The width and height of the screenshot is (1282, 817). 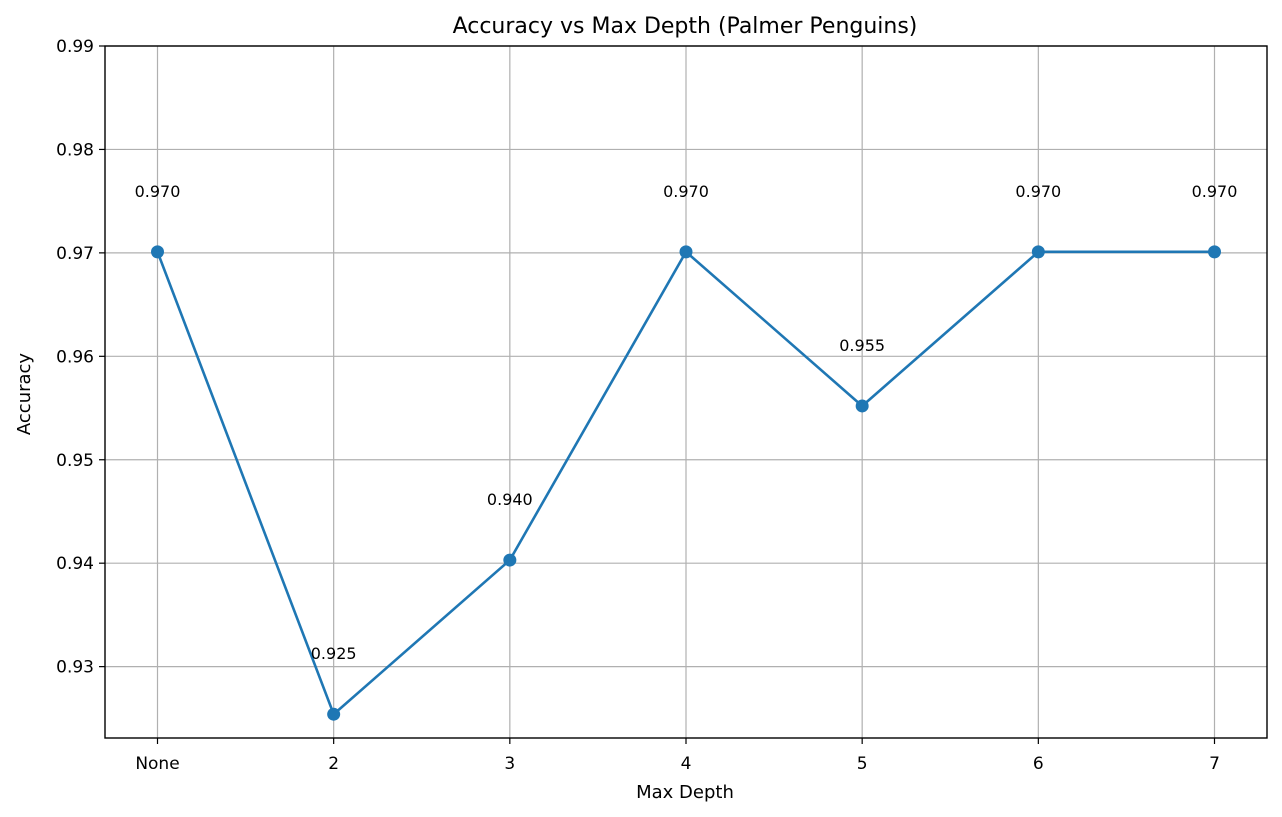 I want to click on data-label: 0.955, so click(x=862, y=345).